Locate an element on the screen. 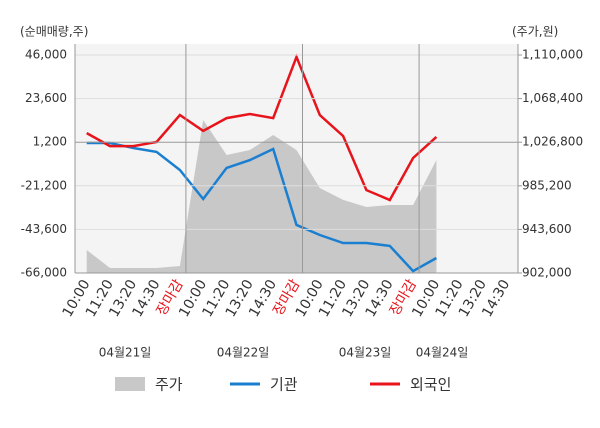  y-tick-label: 1,200 is located at coordinates (50, 142).